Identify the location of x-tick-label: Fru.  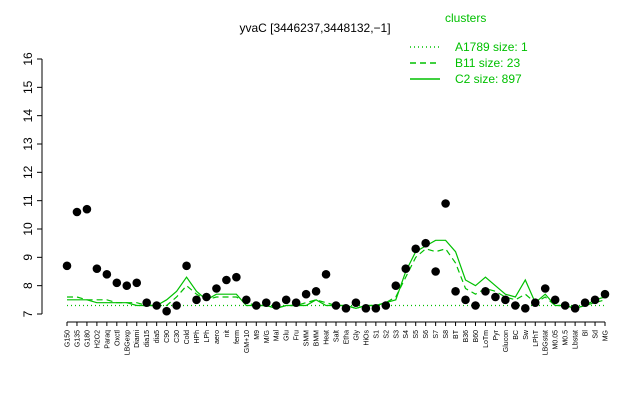
(297, 335).